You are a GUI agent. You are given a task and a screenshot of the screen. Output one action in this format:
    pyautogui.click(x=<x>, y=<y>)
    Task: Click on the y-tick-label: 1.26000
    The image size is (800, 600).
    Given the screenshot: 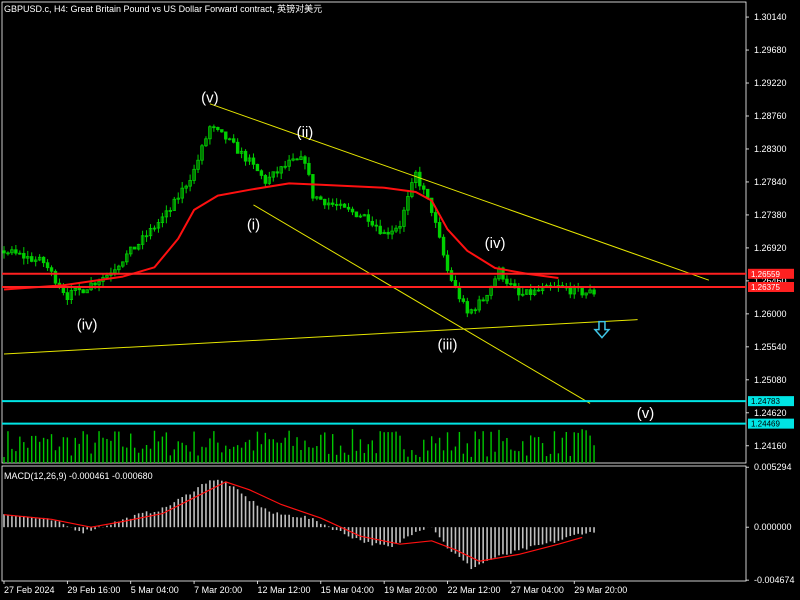 What is the action you would take?
    pyautogui.click(x=770, y=314)
    